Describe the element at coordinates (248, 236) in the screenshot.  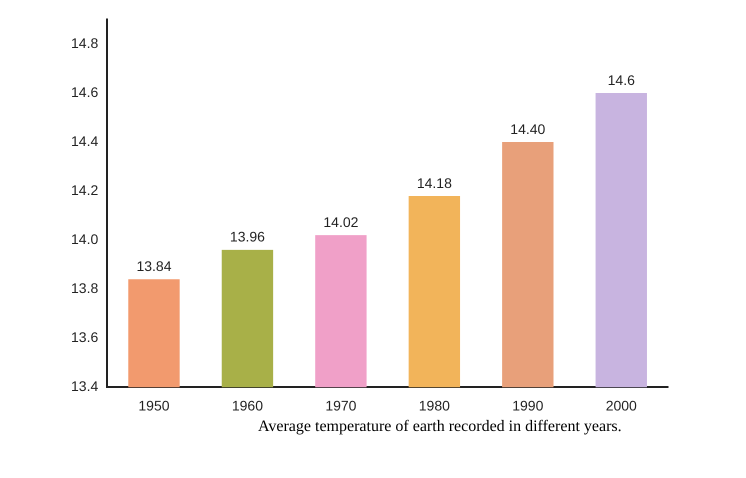
I see `data-label: 13.96` at that location.